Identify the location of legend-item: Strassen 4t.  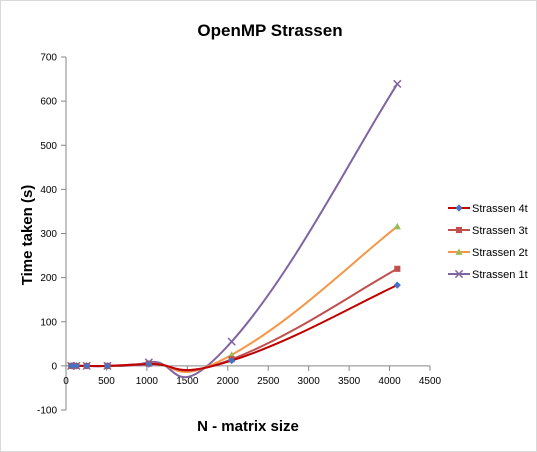
(488, 209).